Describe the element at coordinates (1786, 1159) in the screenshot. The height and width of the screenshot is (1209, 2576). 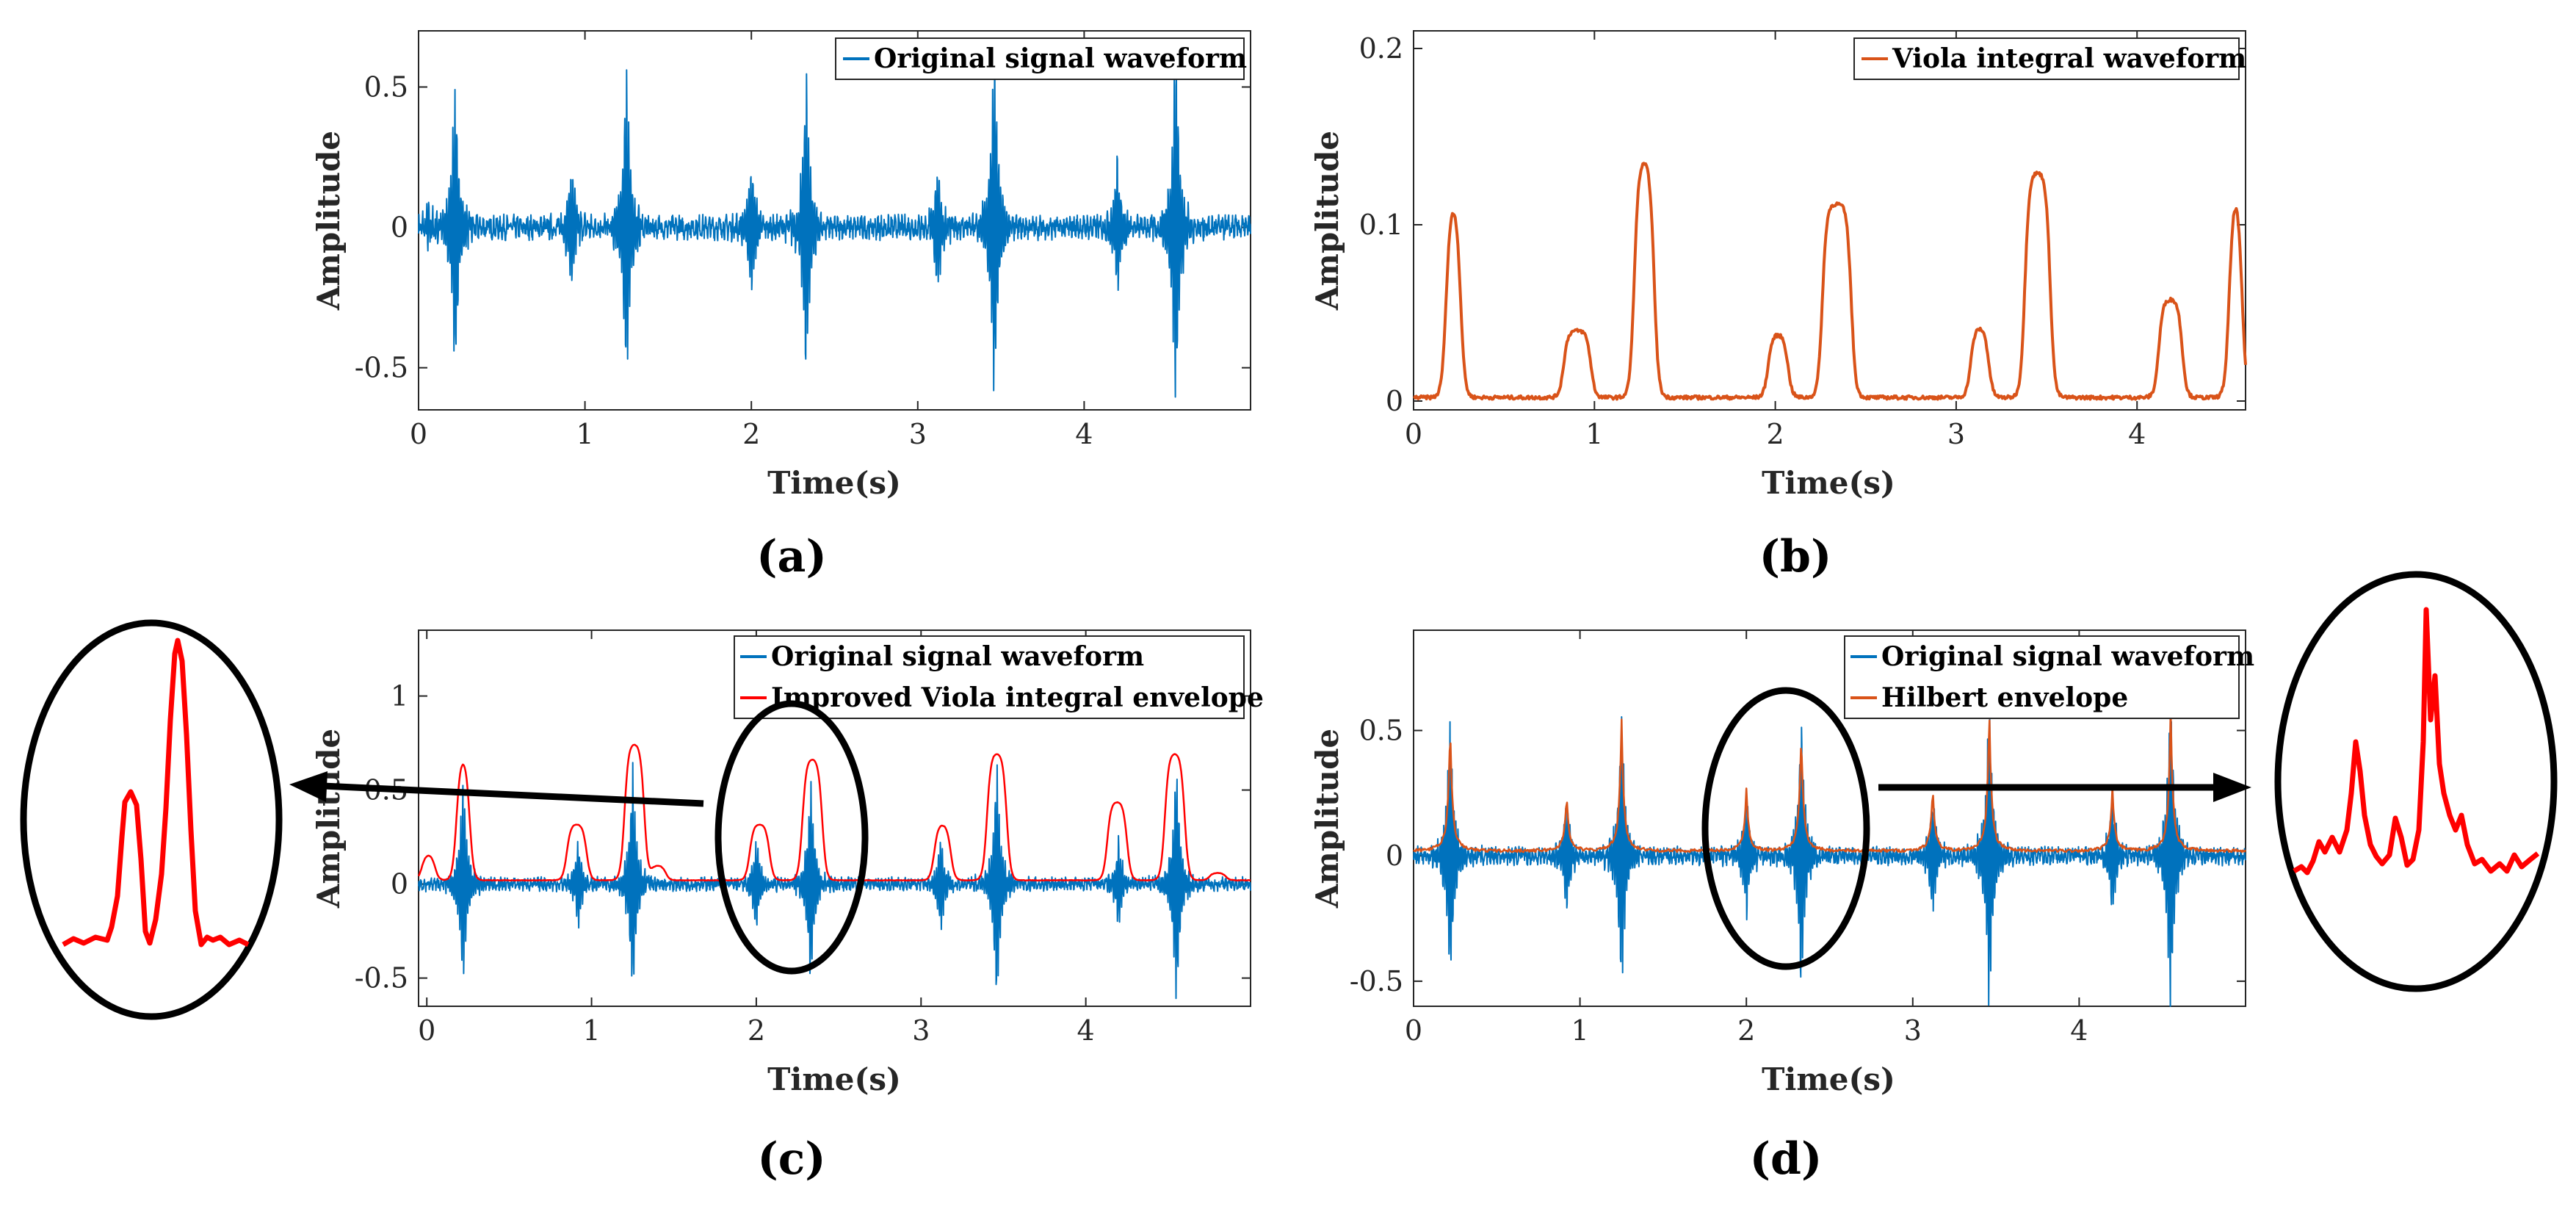
I see `panel-caption: (d)` at that location.